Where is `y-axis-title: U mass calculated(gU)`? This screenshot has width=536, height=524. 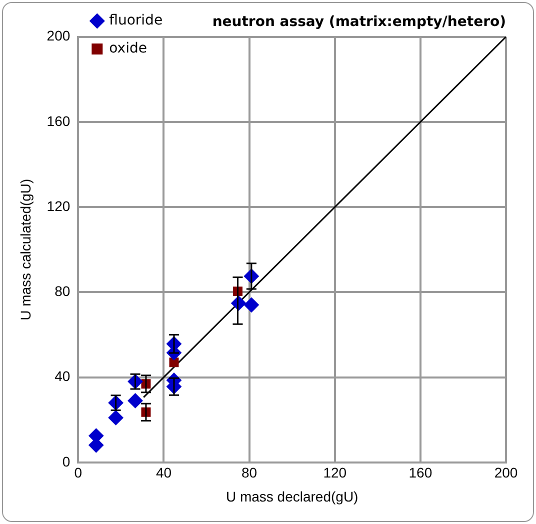
y-axis-title: U mass calculated(gU) is located at coordinates (25, 249).